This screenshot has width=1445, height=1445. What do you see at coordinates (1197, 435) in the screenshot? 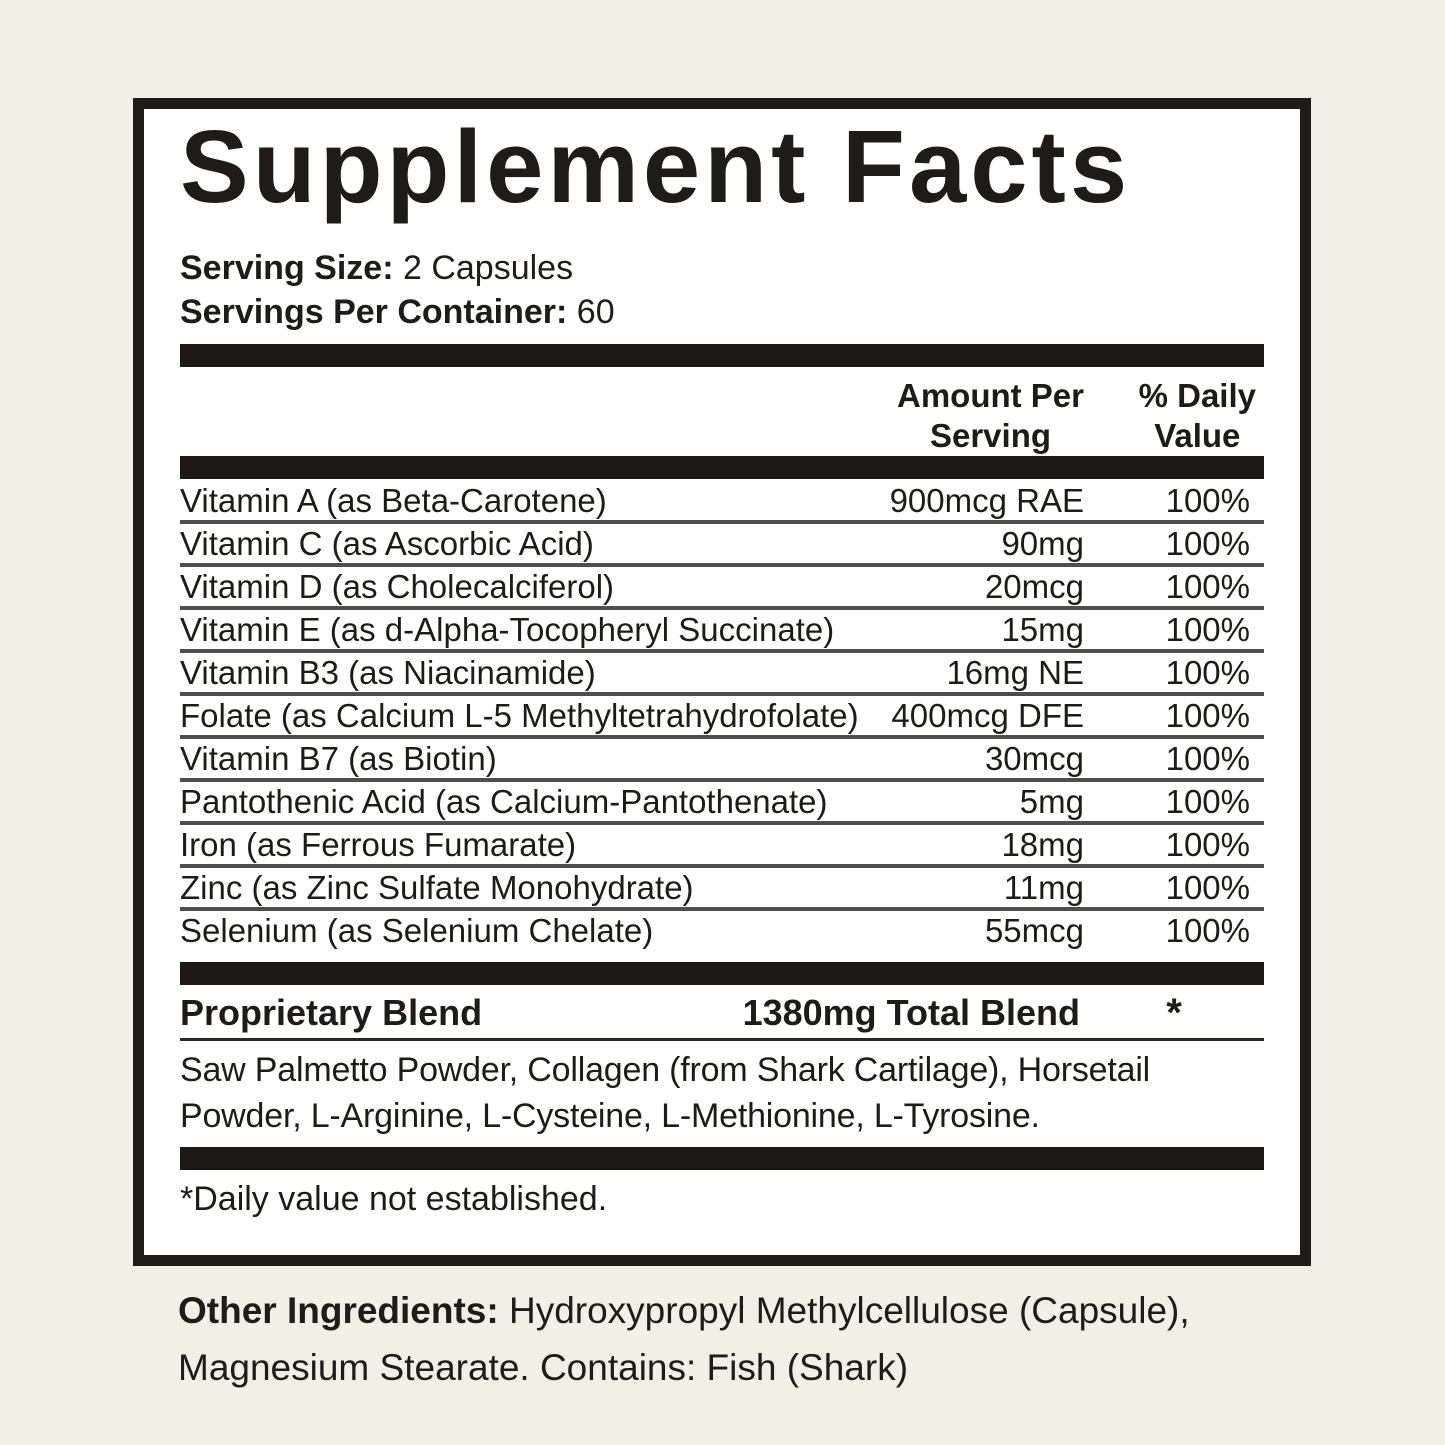
I see `dv-header-line2: Value` at bounding box center [1197, 435].